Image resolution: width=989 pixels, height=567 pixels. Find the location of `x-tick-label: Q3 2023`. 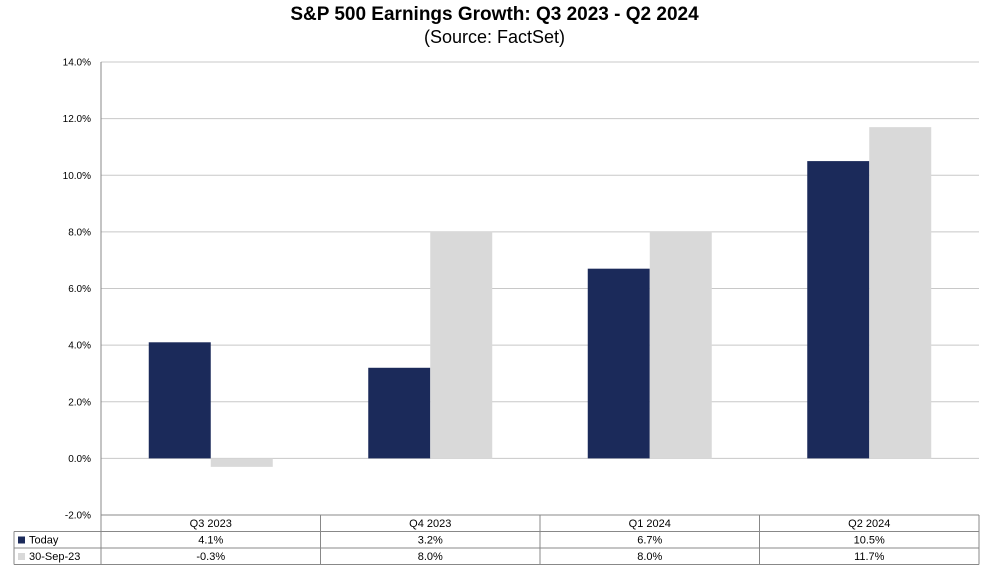

x-tick-label: Q3 2023 is located at coordinates (211, 524).